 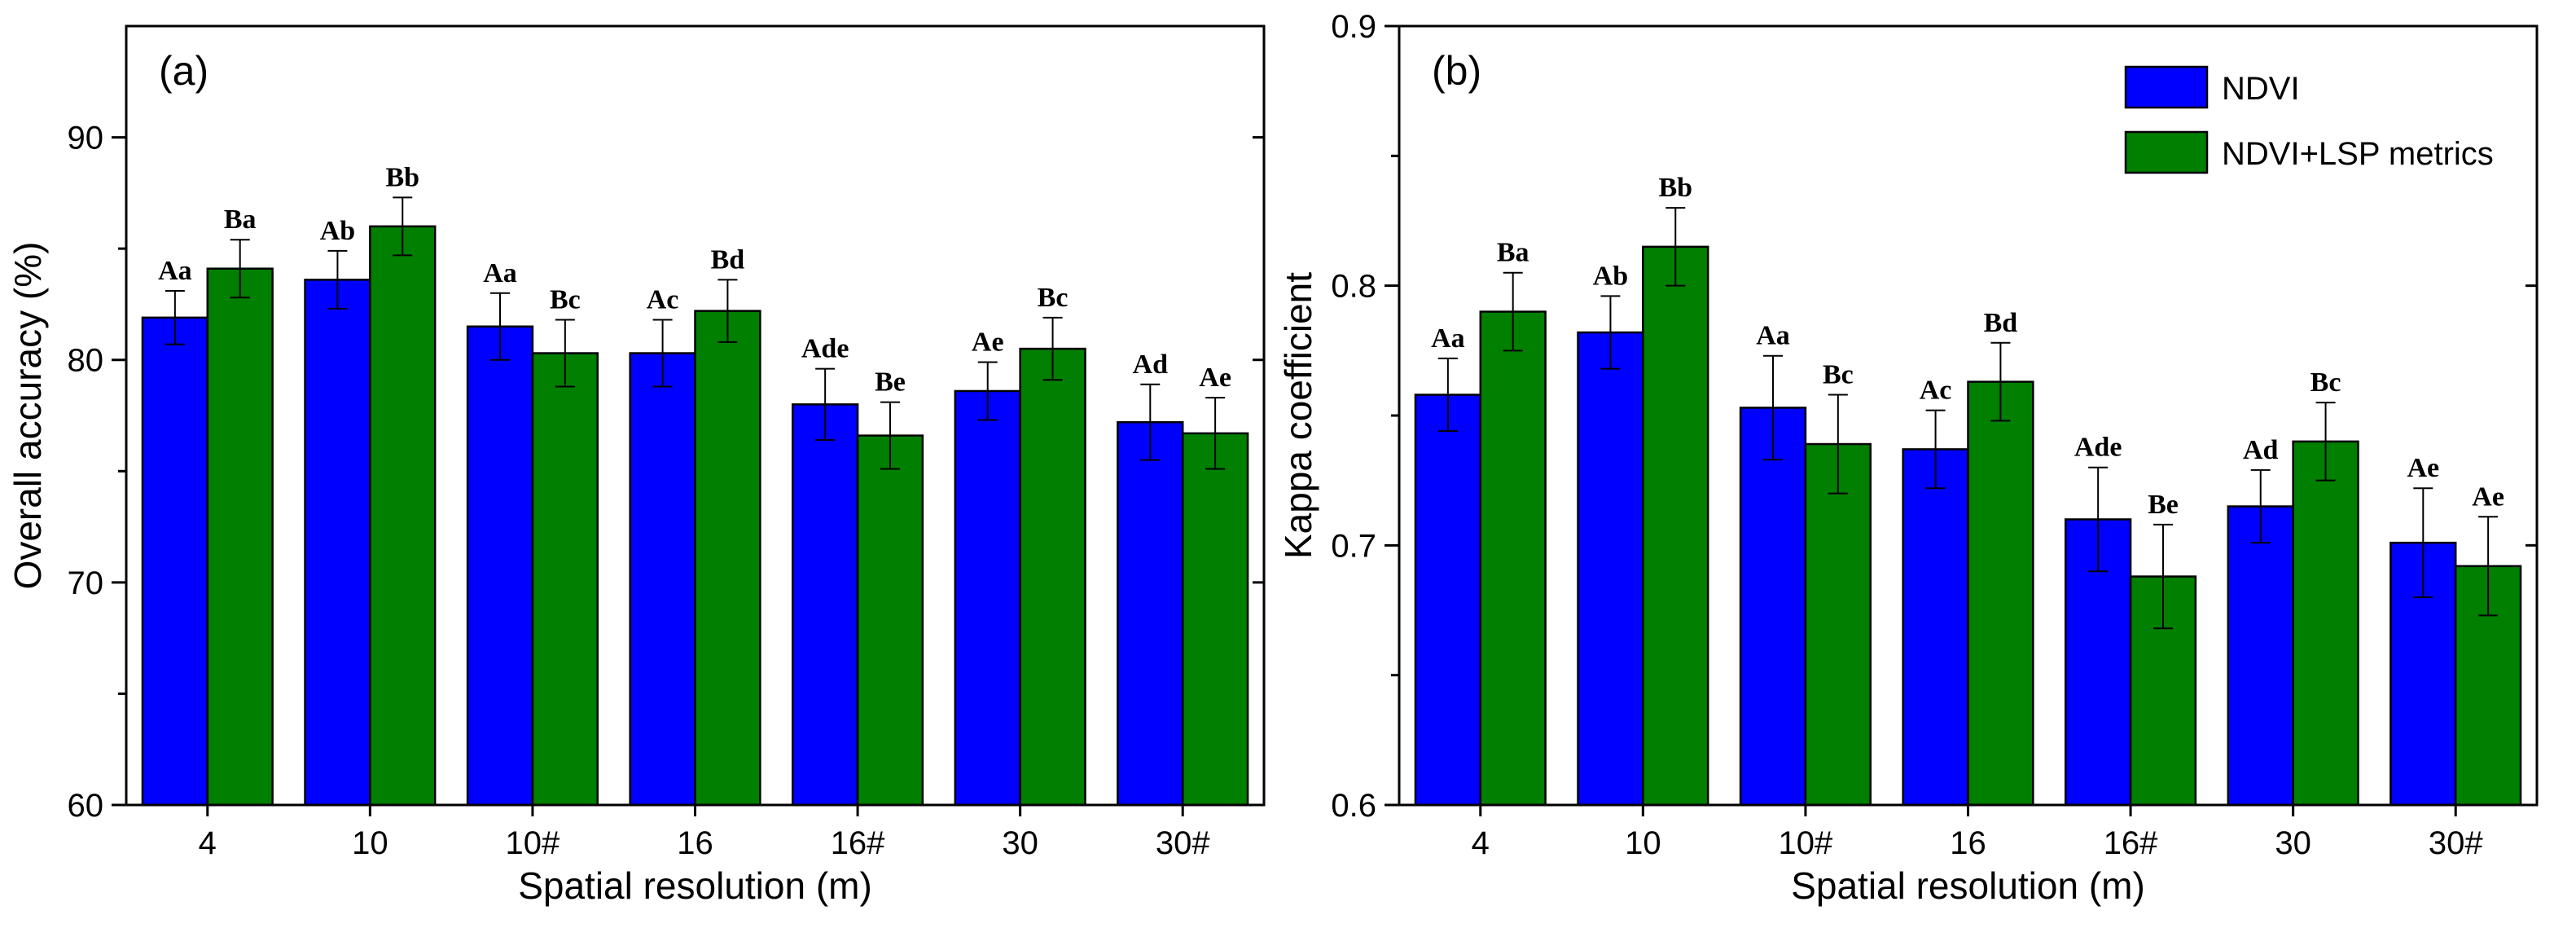 I want to click on bar-ndvi-30#, so click(x=1150, y=613).